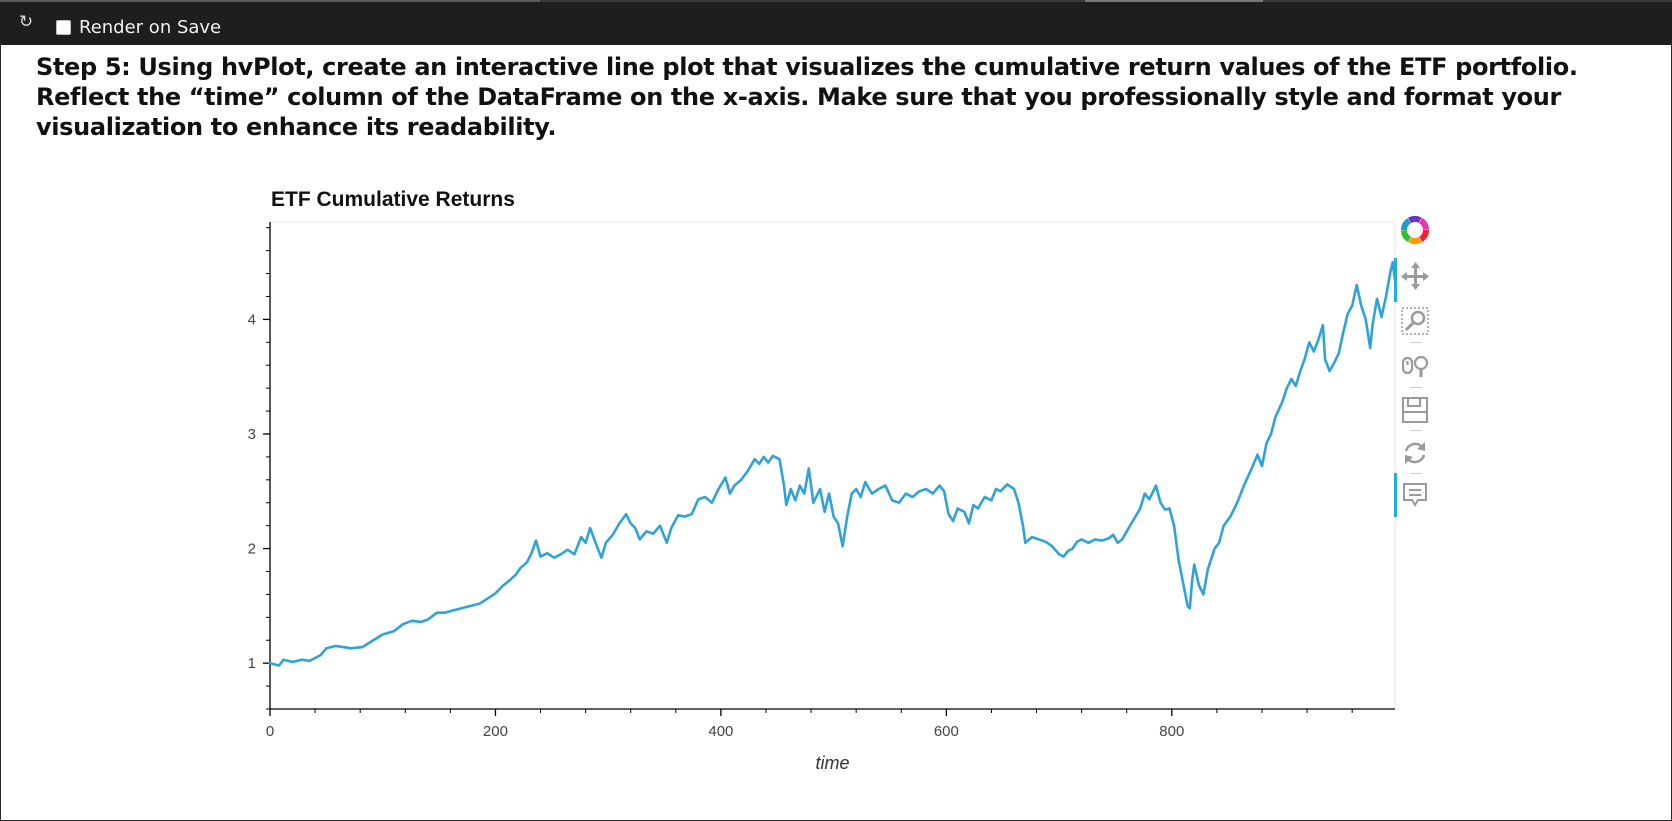  What do you see at coordinates (1171, 731) in the screenshot?
I see `x-tick-label: 800` at bounding box center [1171, 731].